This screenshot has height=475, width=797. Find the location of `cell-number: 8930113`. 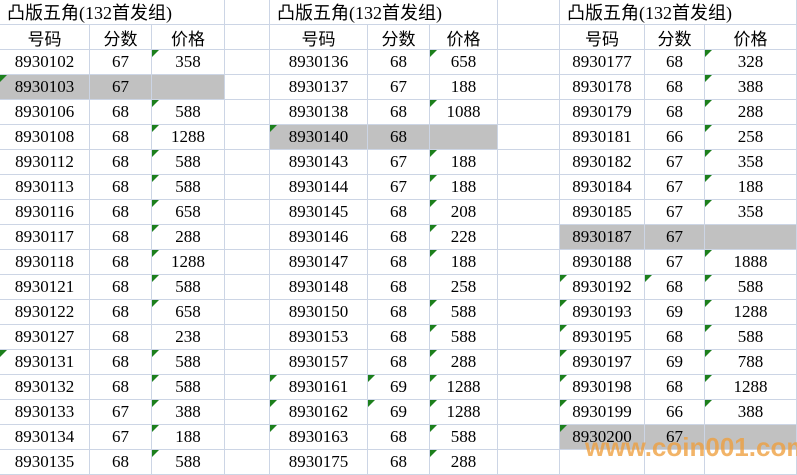

cell-number: 8930113 is located at coordinates (45, 187).